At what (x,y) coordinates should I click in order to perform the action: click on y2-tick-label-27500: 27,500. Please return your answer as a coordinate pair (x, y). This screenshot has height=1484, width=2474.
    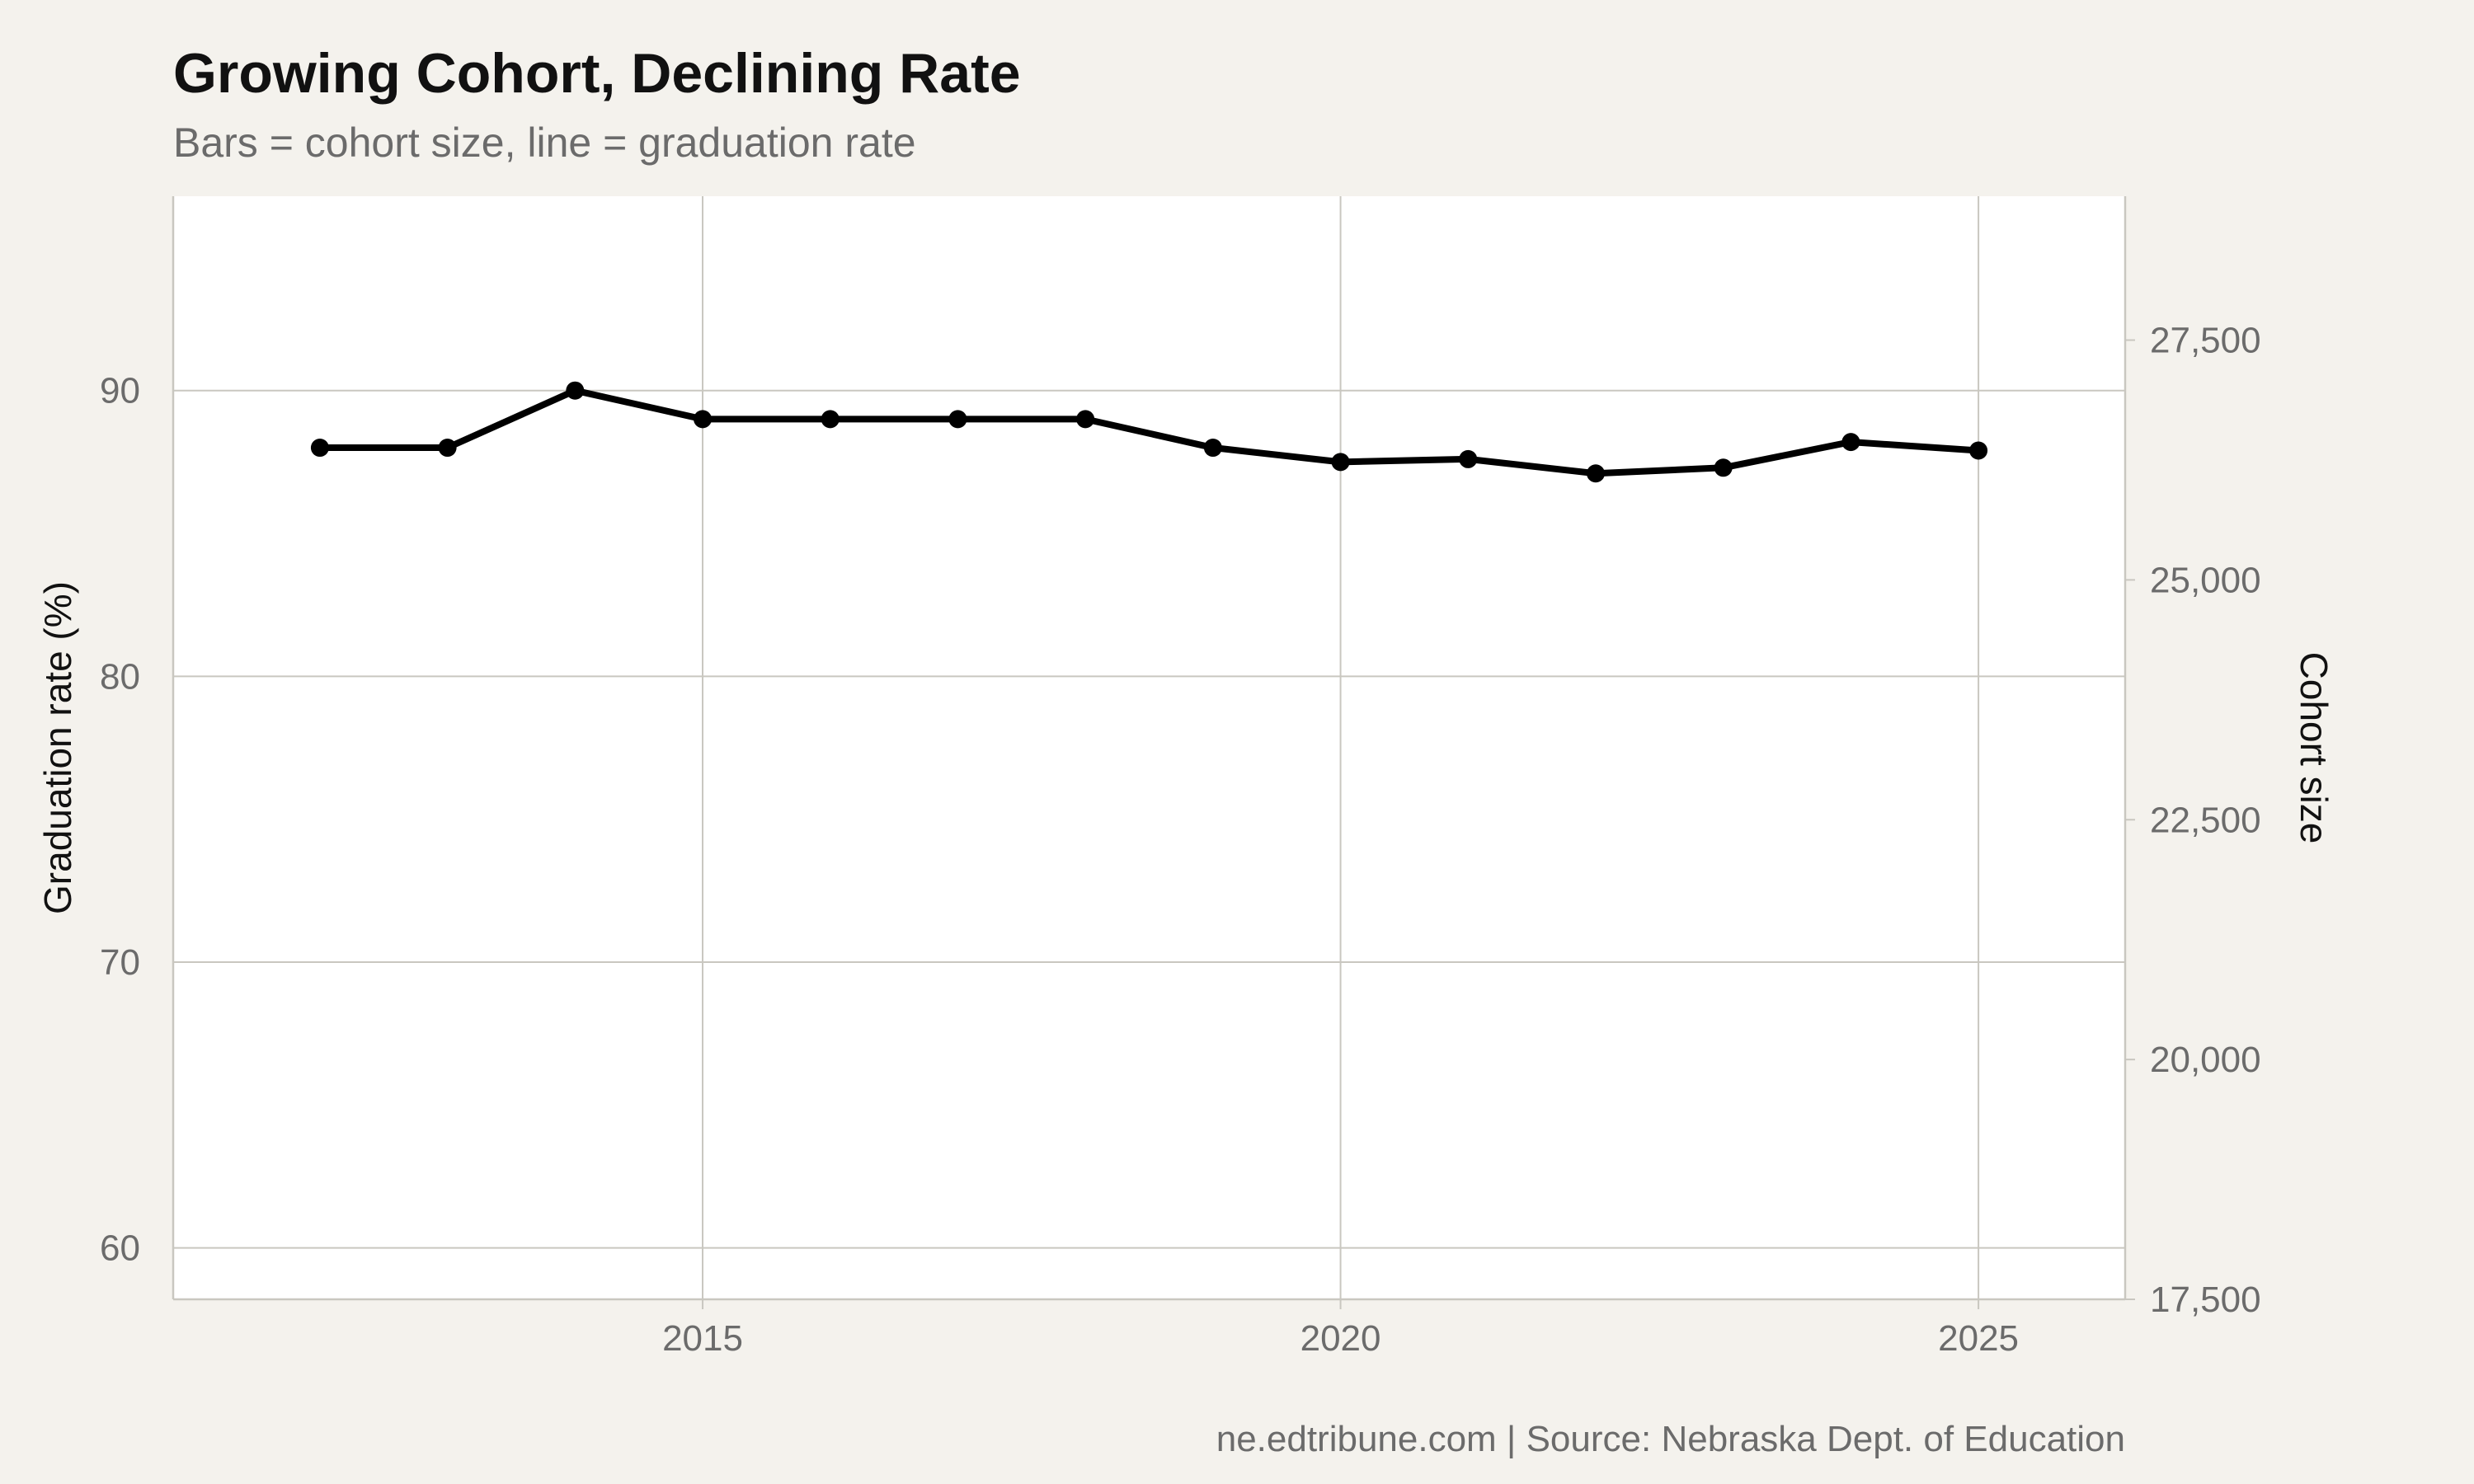
    Looking at the image, I should click on (2205, 341).